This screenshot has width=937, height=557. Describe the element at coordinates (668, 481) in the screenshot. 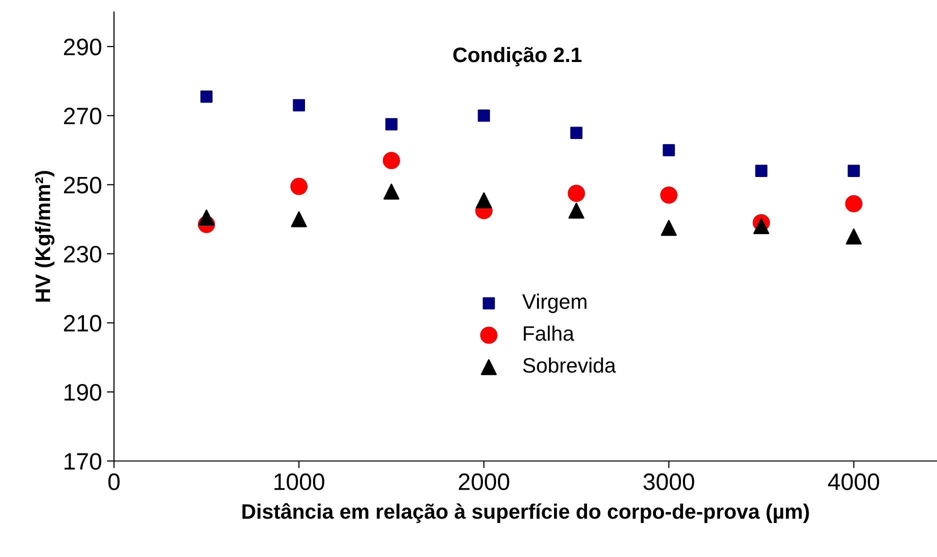

I see `x-tick-label: 3000` at that location.